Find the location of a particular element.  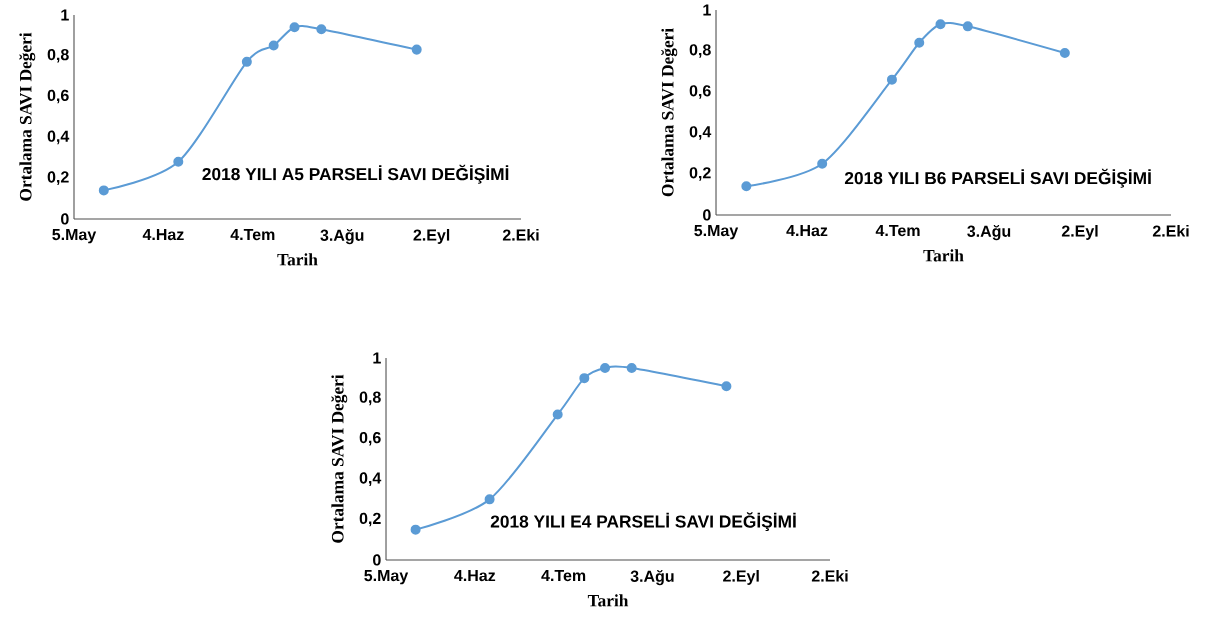

text: 2018 YILI A5 PARSELİ SAVI DEĞİŞİMİ is located at coordinates (355, 174).